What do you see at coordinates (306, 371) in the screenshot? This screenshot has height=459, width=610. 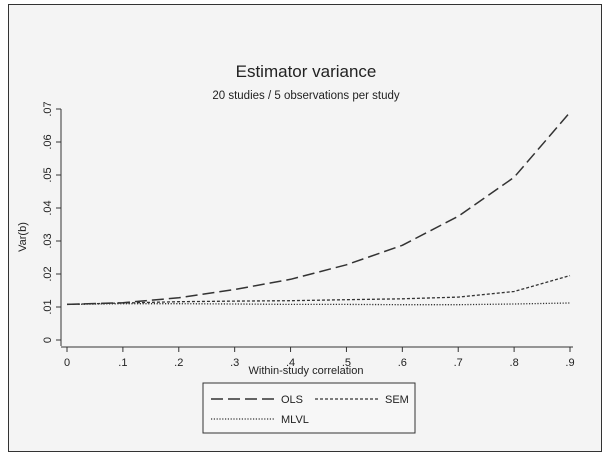 I see `x-axis-title: Within-study correlation` at bounding box center [306, 371].